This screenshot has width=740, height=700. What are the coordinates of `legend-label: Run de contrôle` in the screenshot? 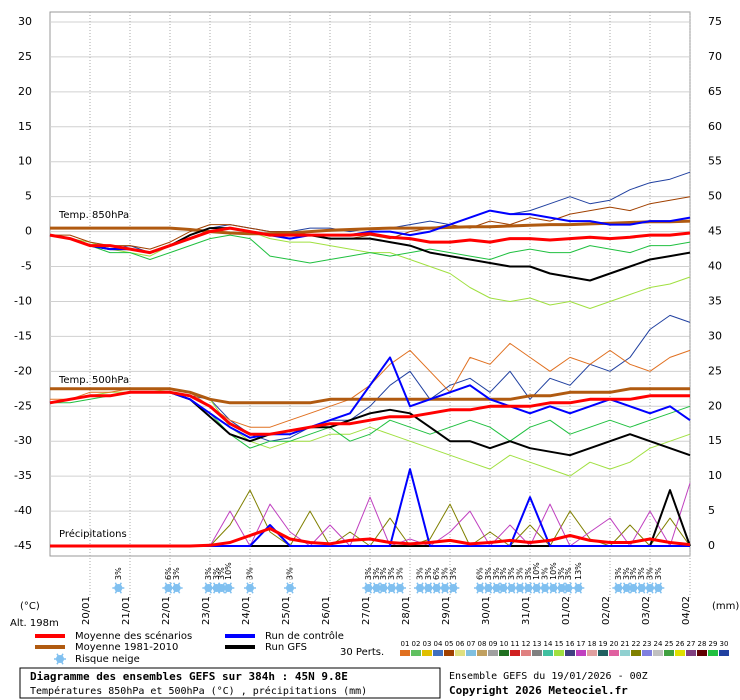 It's located at (304, 636).